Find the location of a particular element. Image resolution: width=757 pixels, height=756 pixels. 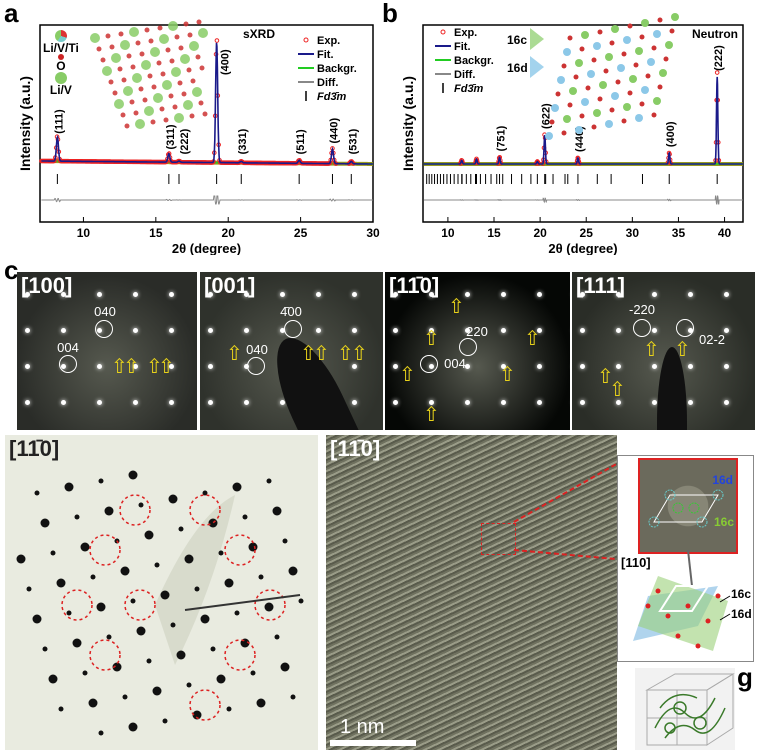

plot-frame is located at coordinates (206, 123).